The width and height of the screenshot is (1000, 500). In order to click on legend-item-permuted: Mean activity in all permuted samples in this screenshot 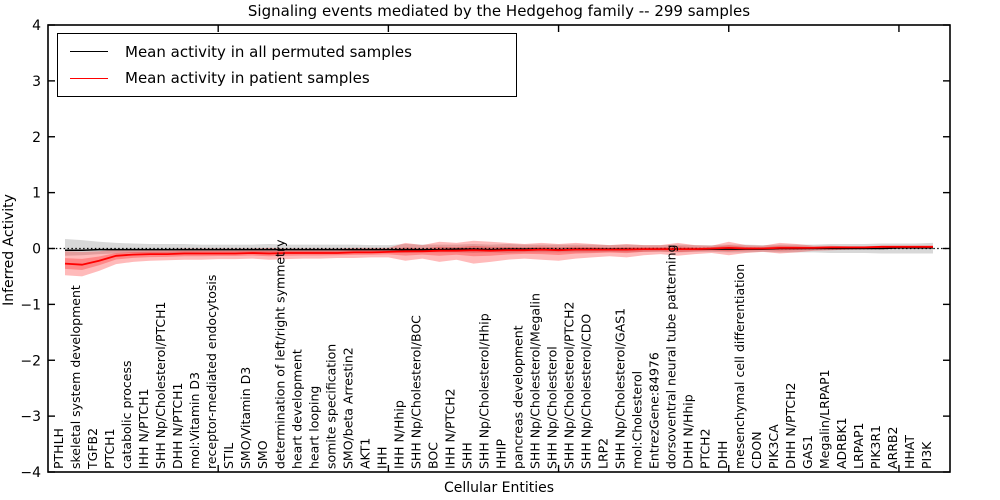, I will do `click(287, 52)`.